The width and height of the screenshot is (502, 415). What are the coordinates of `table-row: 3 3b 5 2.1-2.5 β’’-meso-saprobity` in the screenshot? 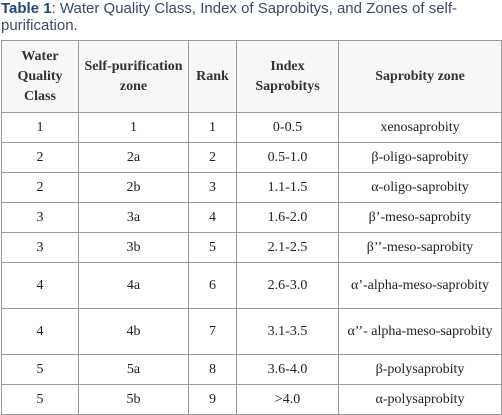 It's located at (251, 247).